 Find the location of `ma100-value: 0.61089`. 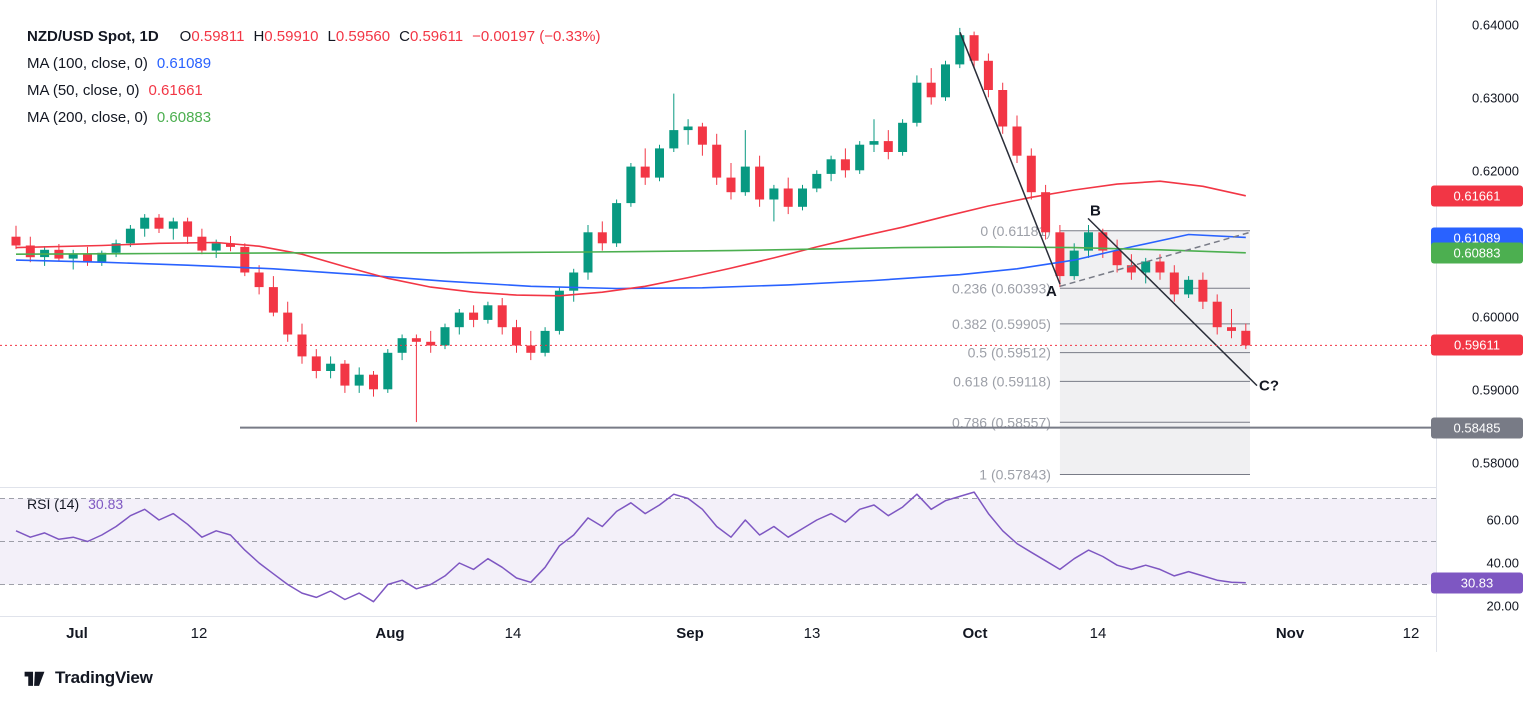

ma100-value: 0.61089 is located at coordinates (184, 63).